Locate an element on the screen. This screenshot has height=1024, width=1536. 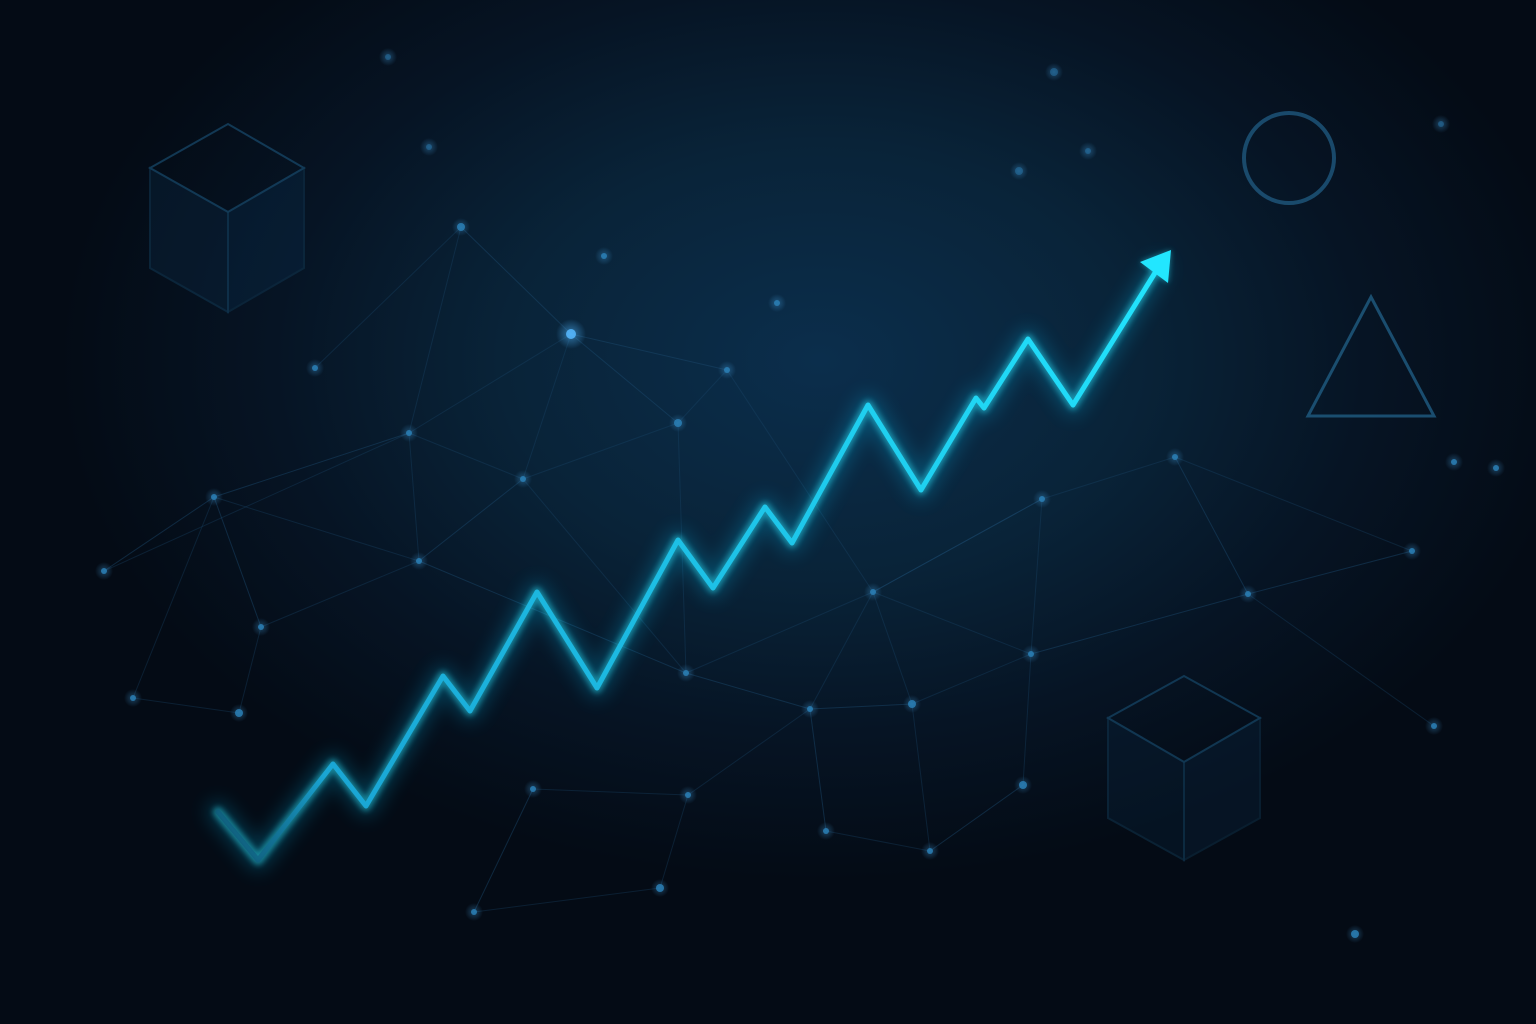
cube-shape-top-left is located at coordinates (226, 218).